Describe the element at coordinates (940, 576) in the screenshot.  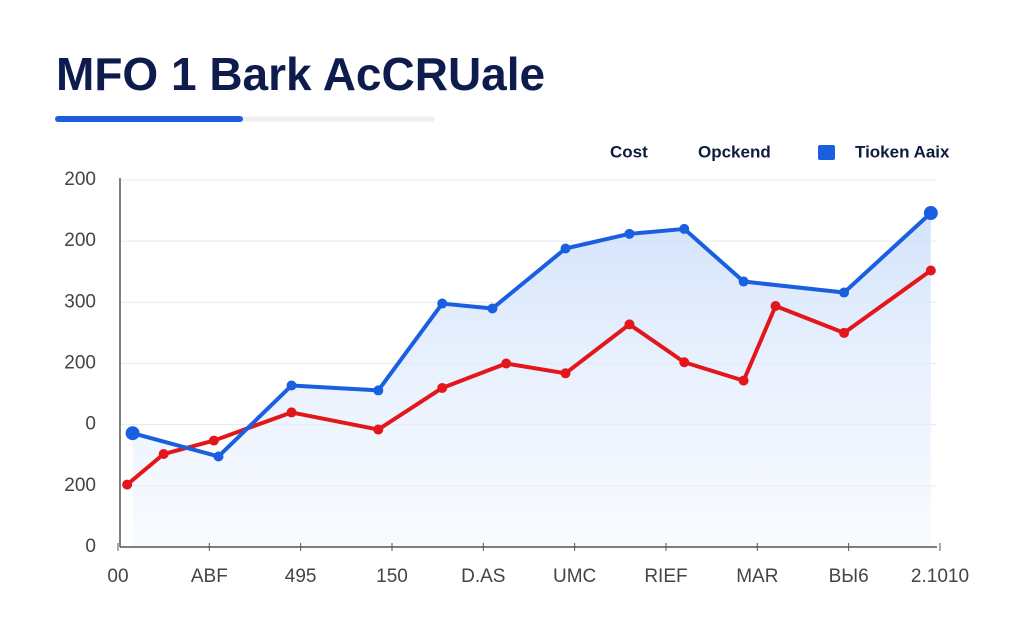
I see `x-tick-label: 2.1010` at that location.